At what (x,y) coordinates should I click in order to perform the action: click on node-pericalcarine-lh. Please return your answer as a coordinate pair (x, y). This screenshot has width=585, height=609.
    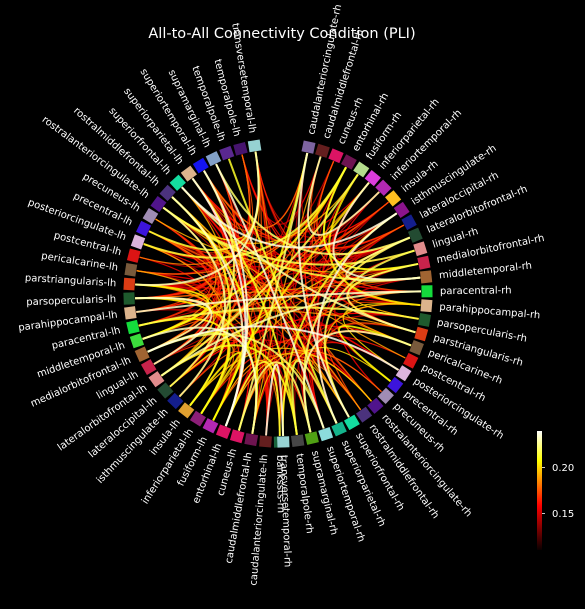
    Looking at the image, I should click on (130, 270).